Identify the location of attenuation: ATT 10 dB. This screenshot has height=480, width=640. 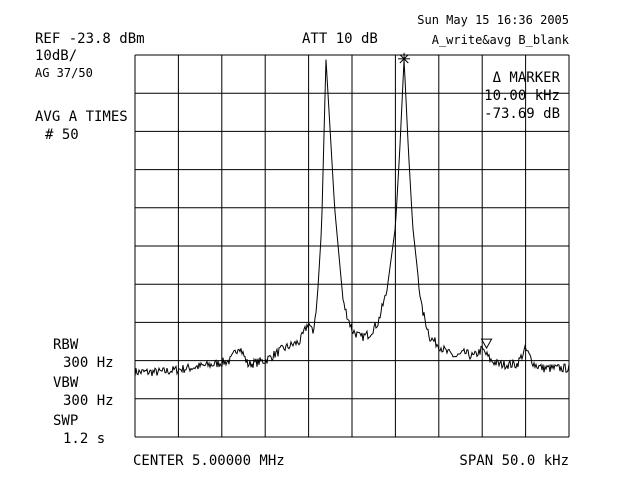
(340, 39).